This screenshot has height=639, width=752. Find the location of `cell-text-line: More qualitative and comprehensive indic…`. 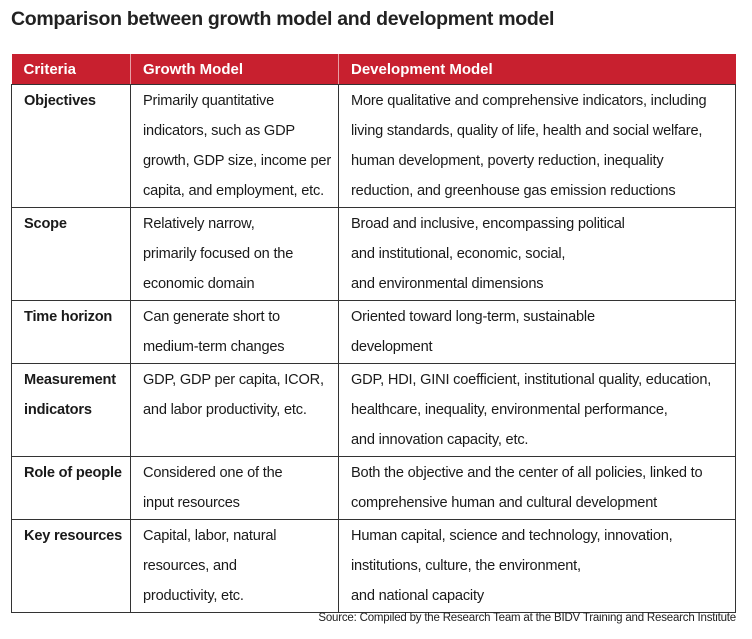

cell-text-line: More qualitative and comprehensive indic… is located at coordinates (529, 101).